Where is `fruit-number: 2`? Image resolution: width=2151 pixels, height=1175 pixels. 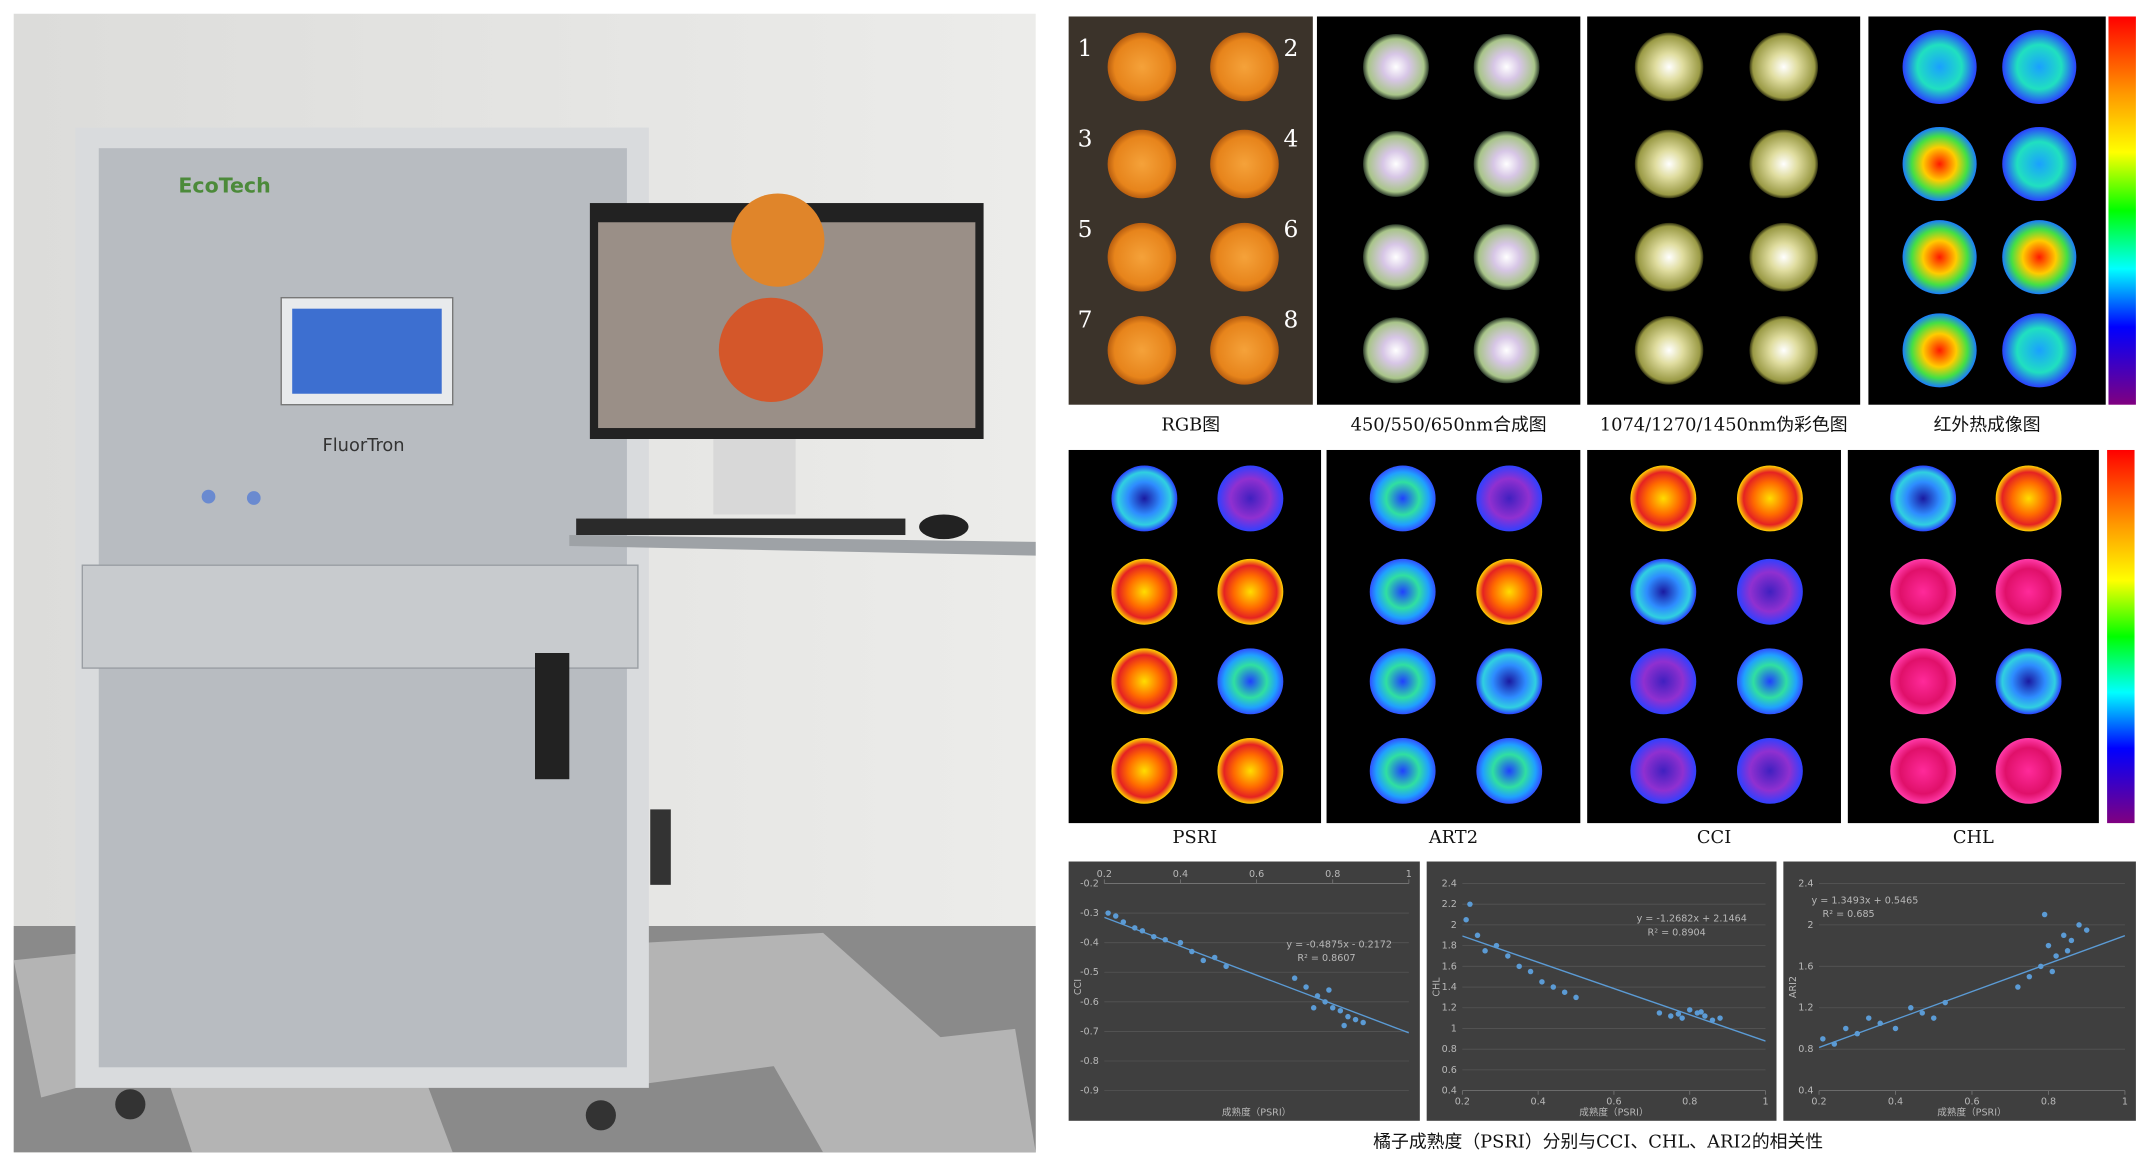
fruit-number: 2 is located at coordinates (1290, 48).